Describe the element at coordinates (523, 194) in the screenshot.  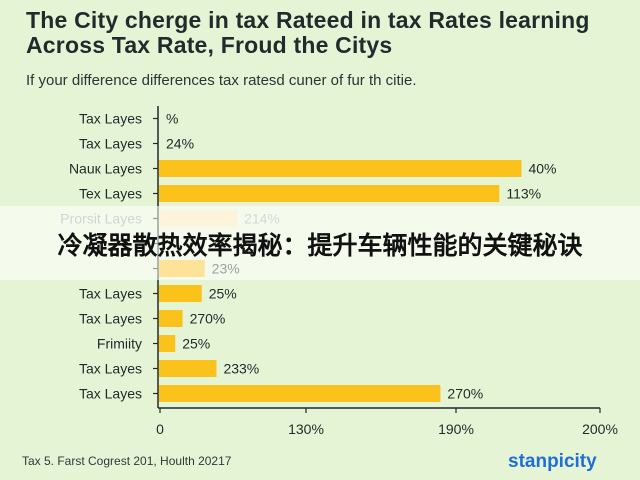
I see `data-label: 113%` at that location.